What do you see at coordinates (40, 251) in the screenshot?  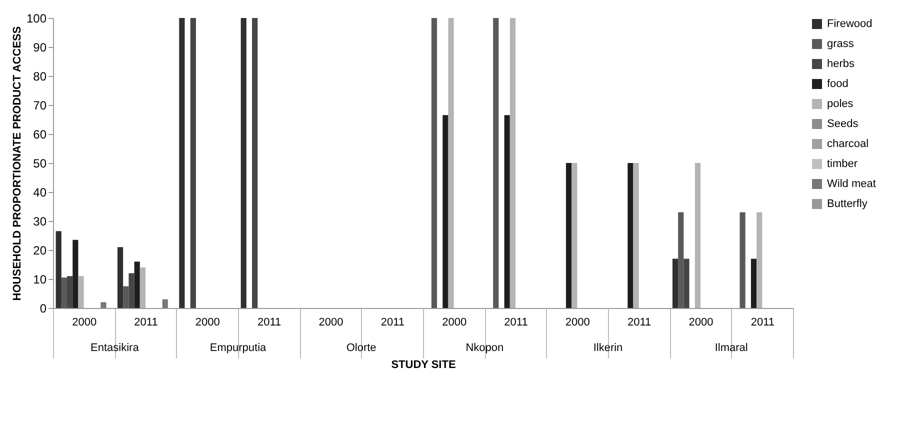 I see `y-tick-label: 20` at bounding box center [40, 251].